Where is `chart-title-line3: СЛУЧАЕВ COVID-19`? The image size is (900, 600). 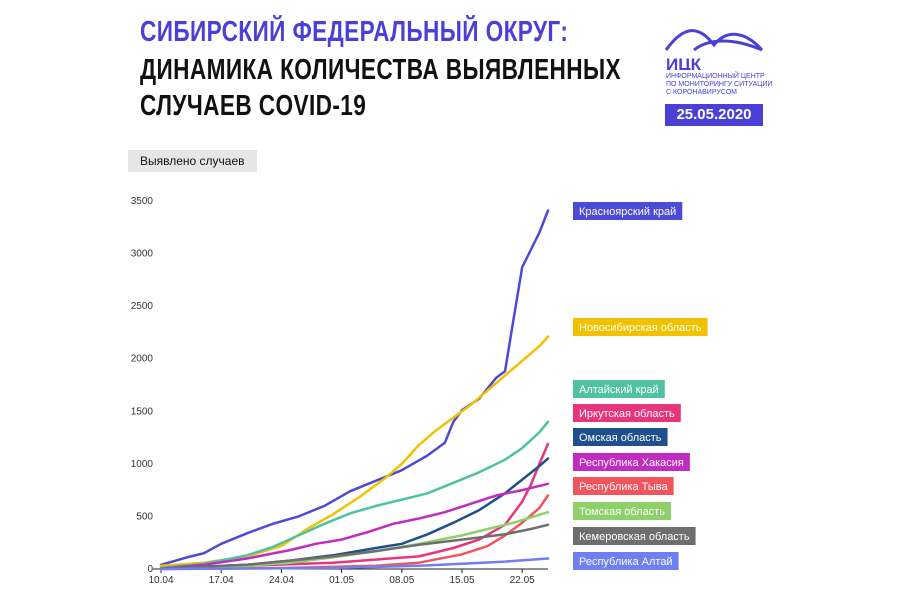 chart-title-line3: СЛУЧАЕВ COVID-19 is located at coordinates (253, 106).